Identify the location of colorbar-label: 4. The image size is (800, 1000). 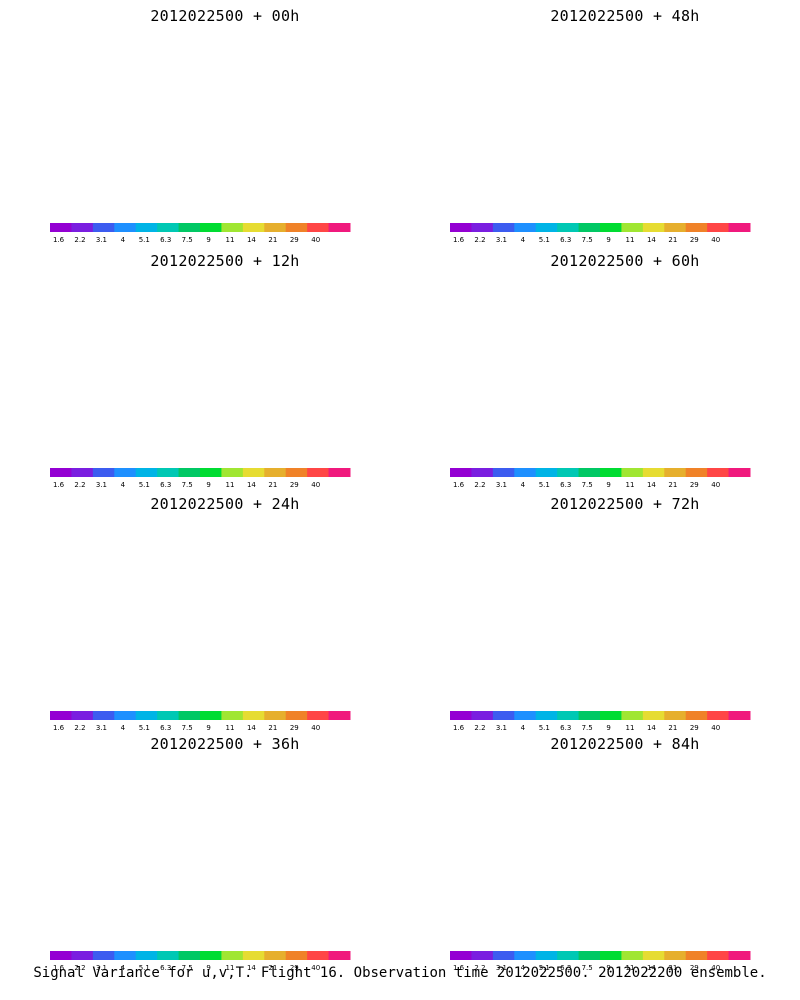
(523, 485).